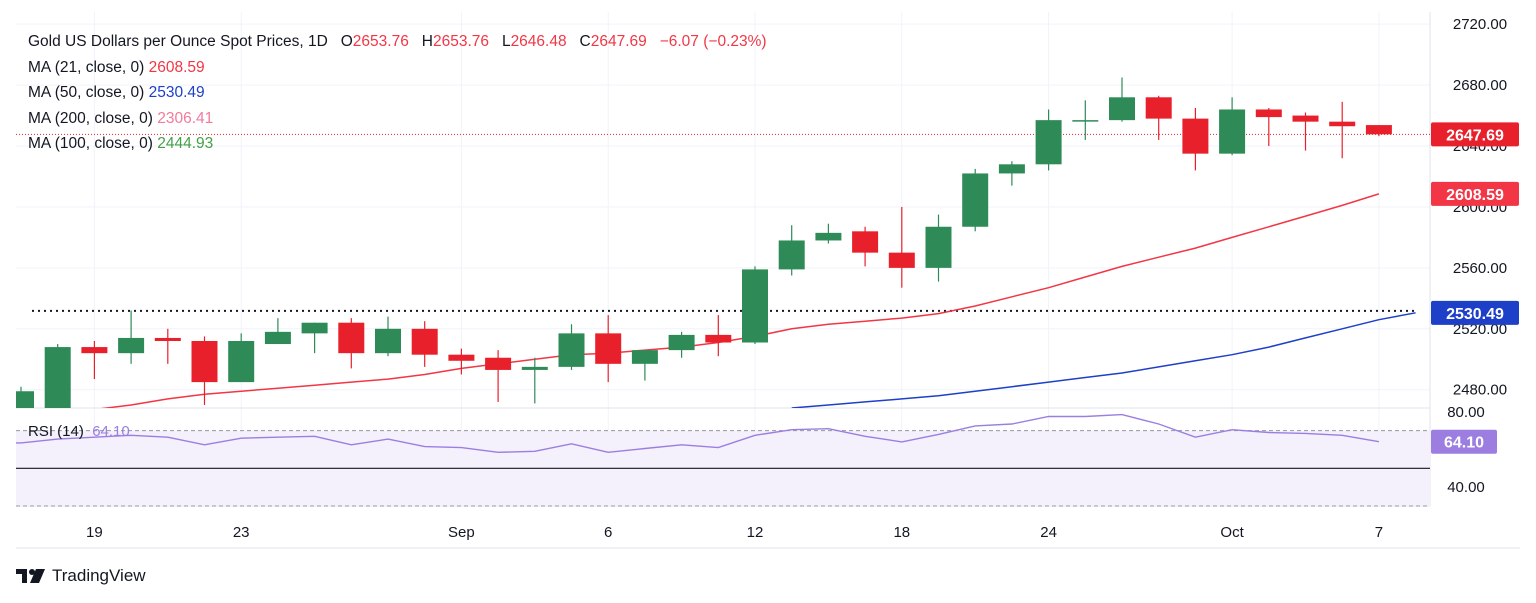  What do you see at coordinates (397, 144) in the screenshot?
I see `ma100-legend: MA (100, close, 0) 2444.93` at bounding box center [397, 144].